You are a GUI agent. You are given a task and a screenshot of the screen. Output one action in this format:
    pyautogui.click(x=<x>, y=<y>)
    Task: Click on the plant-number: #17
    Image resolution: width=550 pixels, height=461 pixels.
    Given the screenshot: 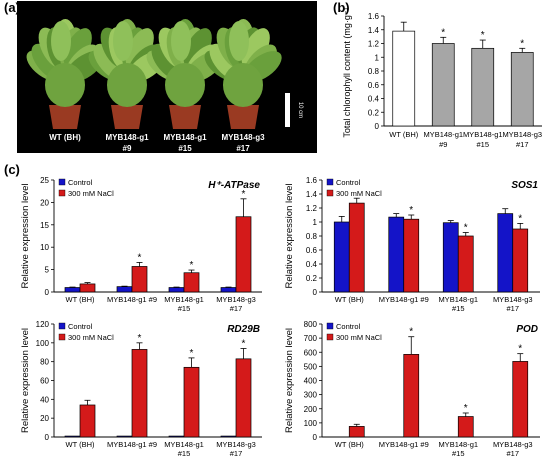 What is the action you would take?
    pyautogui.click(x=243, y=148)
    